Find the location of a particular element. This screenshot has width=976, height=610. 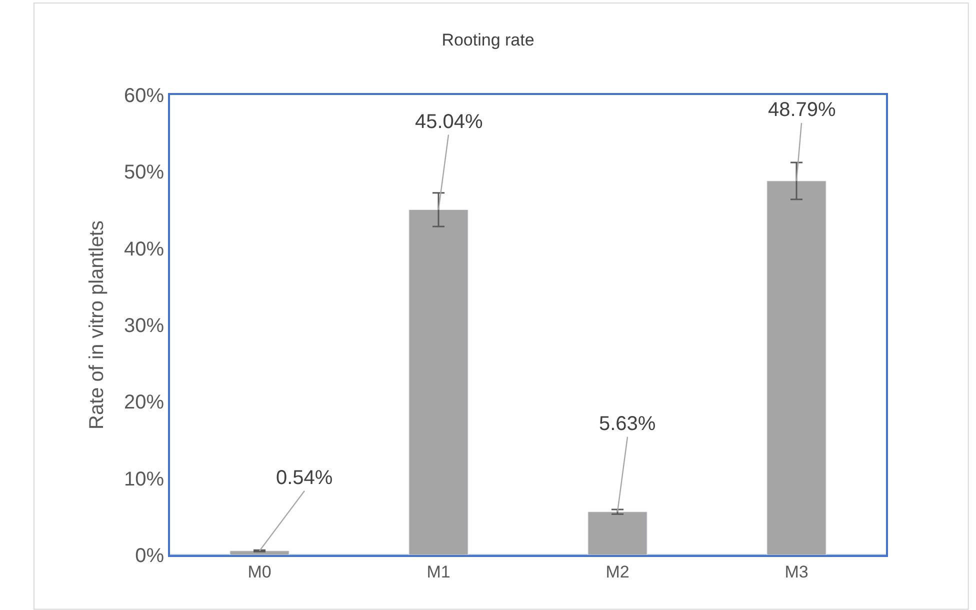

data-label: 0.54% is located at coordinates (304, 478).